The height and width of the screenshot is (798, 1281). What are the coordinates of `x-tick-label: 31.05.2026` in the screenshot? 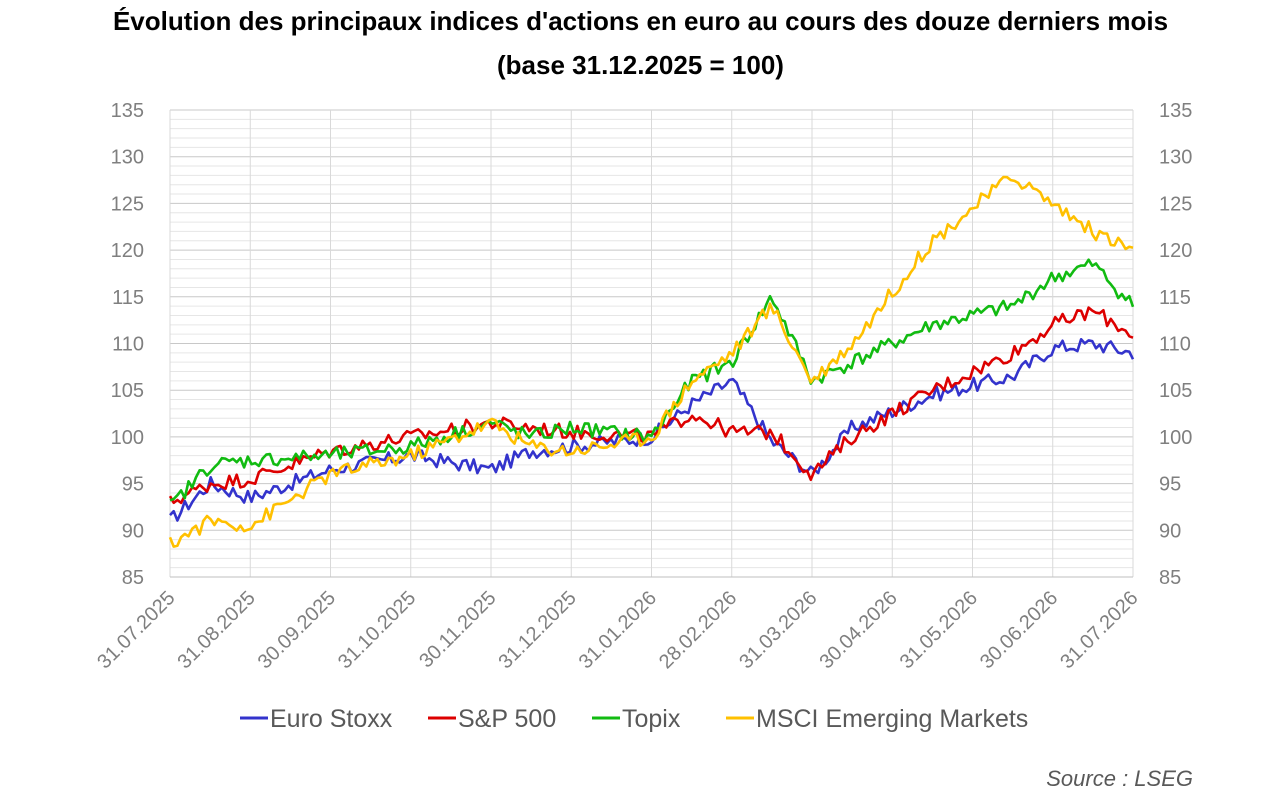 It's located at (939, 630).